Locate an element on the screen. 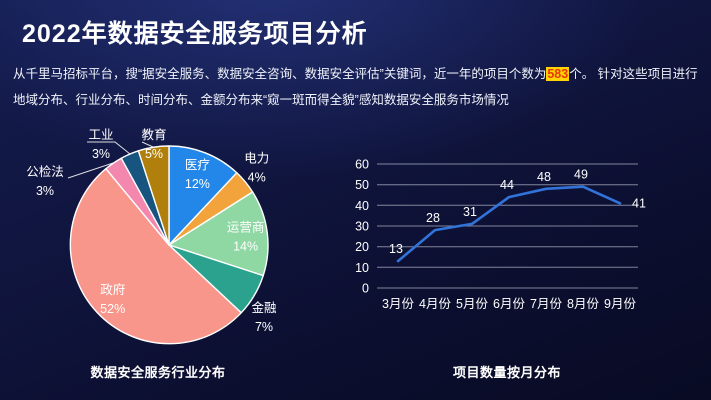 The width and height of the screenshot is (711, 400). line-series is located at coordinates (509, 224).